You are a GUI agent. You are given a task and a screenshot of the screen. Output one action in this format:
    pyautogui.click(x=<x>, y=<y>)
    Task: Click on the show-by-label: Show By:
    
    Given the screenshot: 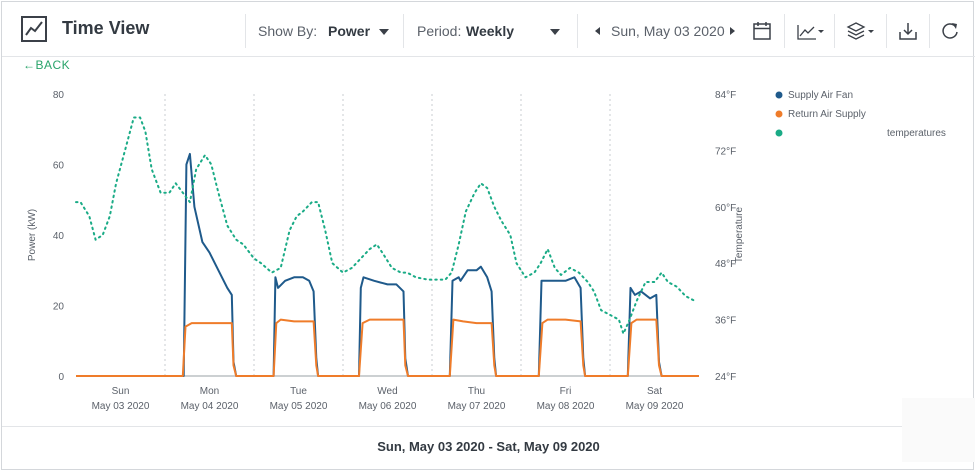 What is the action you would take?
    pyautogui.click(x=288, y=31)
    